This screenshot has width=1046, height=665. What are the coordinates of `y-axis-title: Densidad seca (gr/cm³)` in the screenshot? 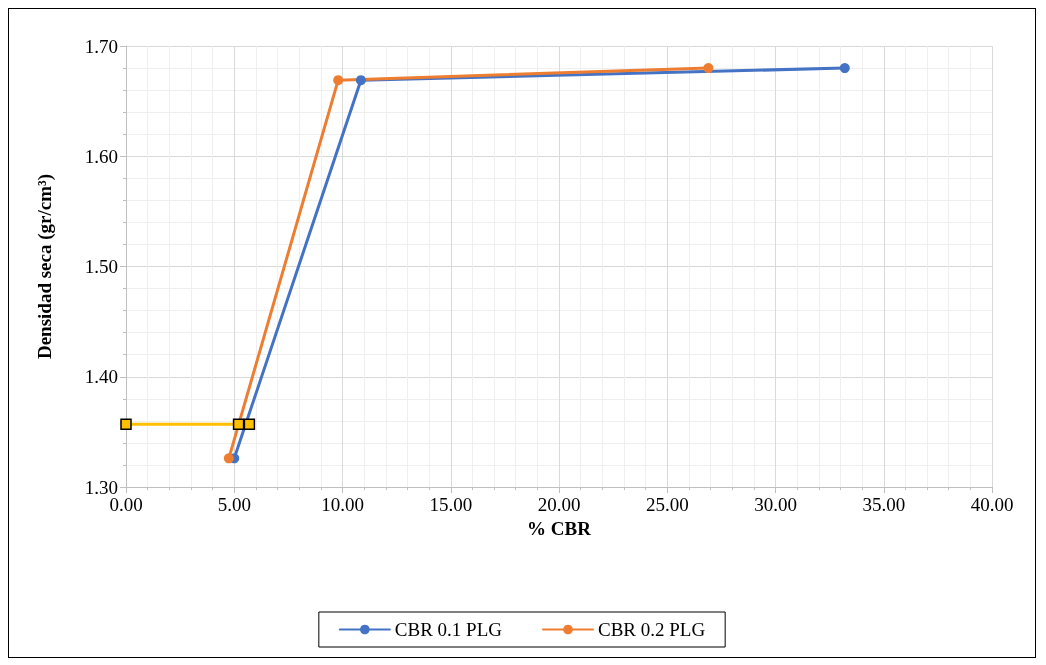 It's located at (45, 266).